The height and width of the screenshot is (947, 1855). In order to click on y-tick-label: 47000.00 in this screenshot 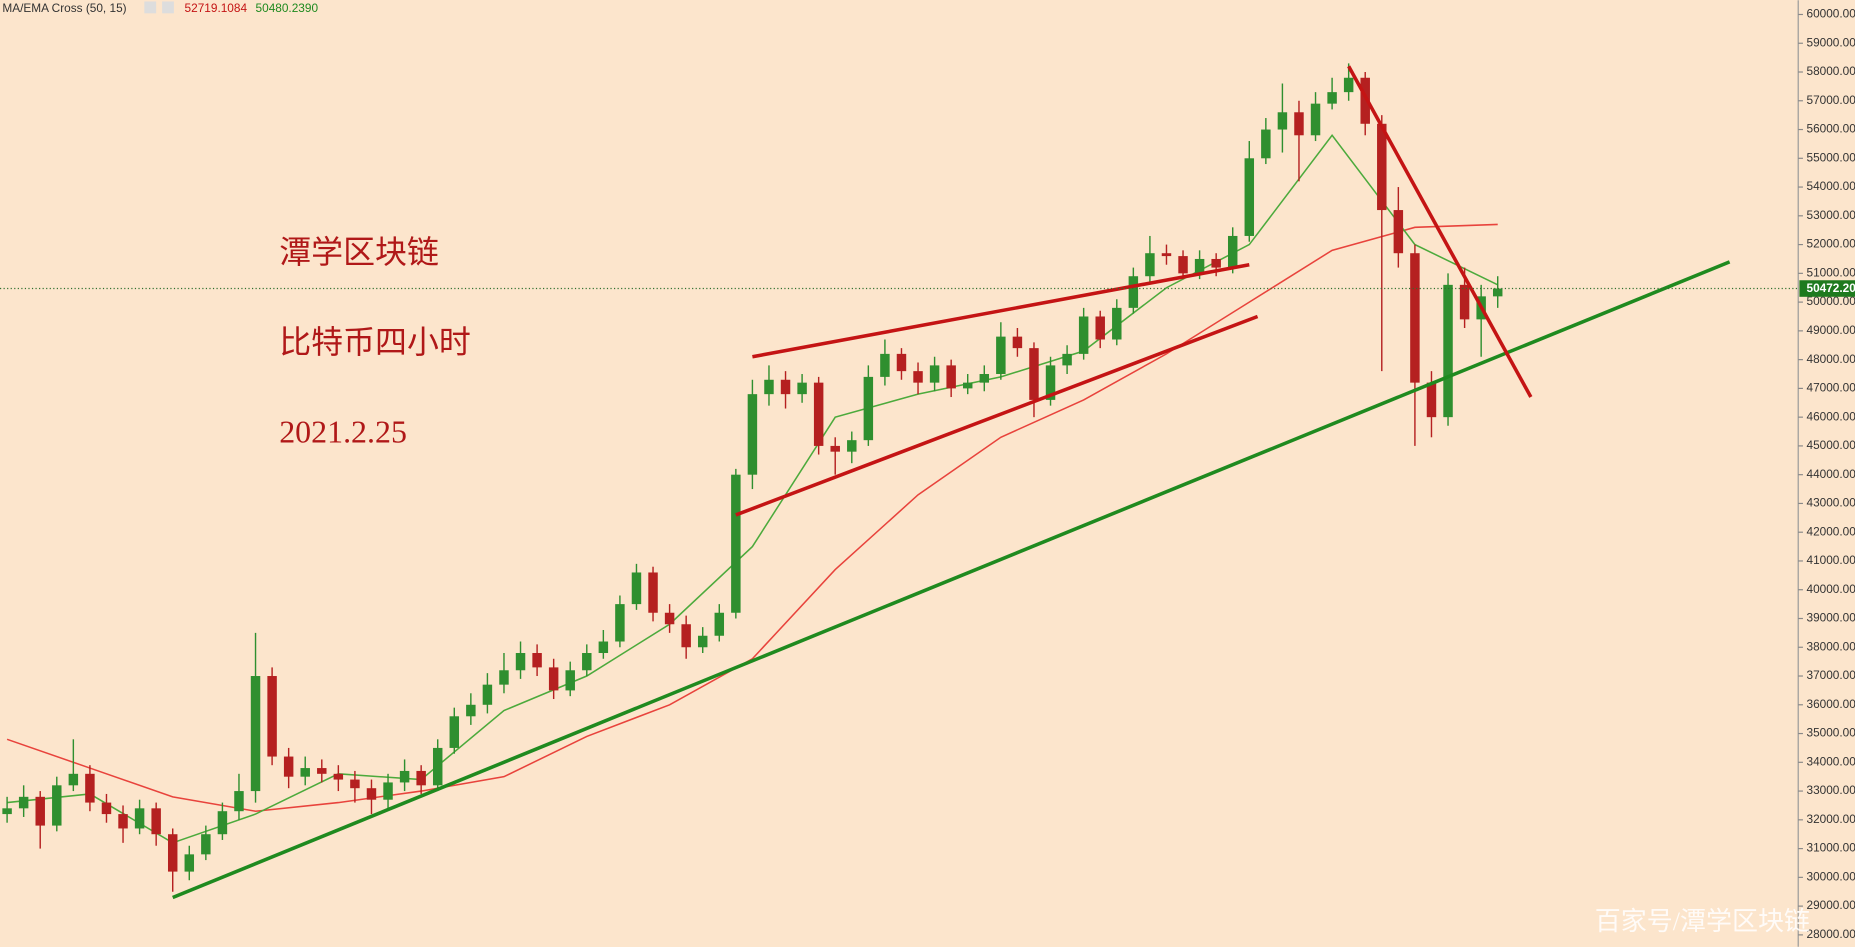, I will do `click(1830, 388)`.